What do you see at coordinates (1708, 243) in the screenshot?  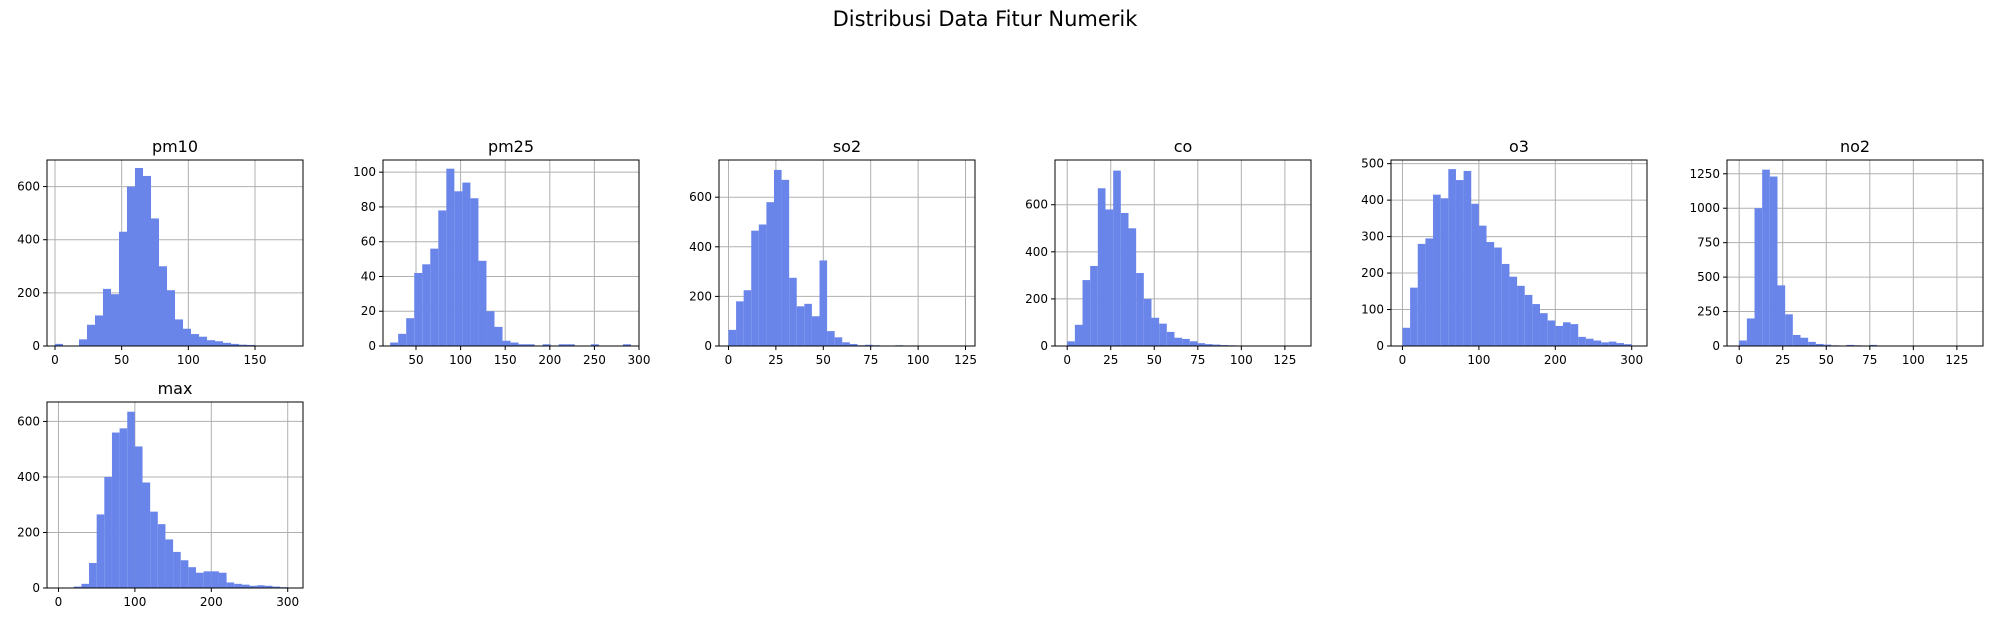 I see `y-tick-label: 750` at bounding box center [1708, 243].